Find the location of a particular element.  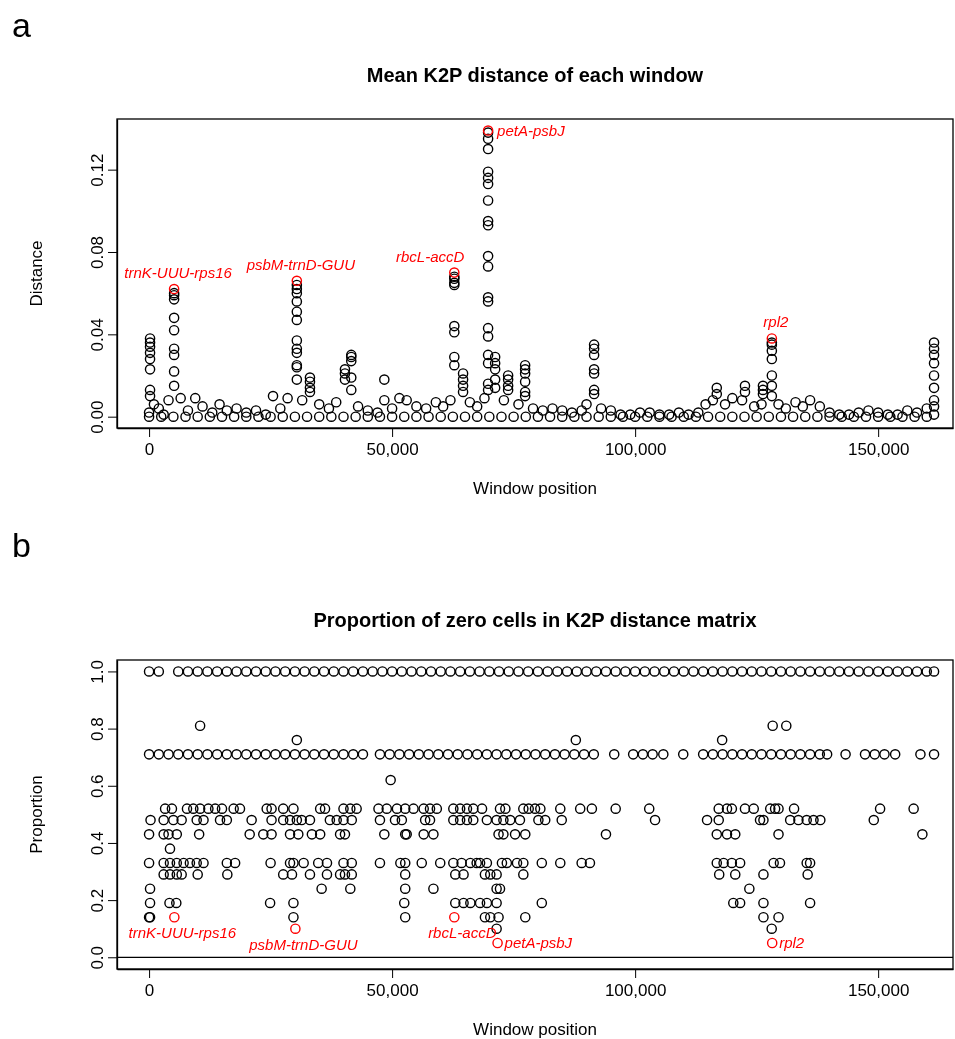

y-axis-title: Proportion is located at coordinates (36, 814).